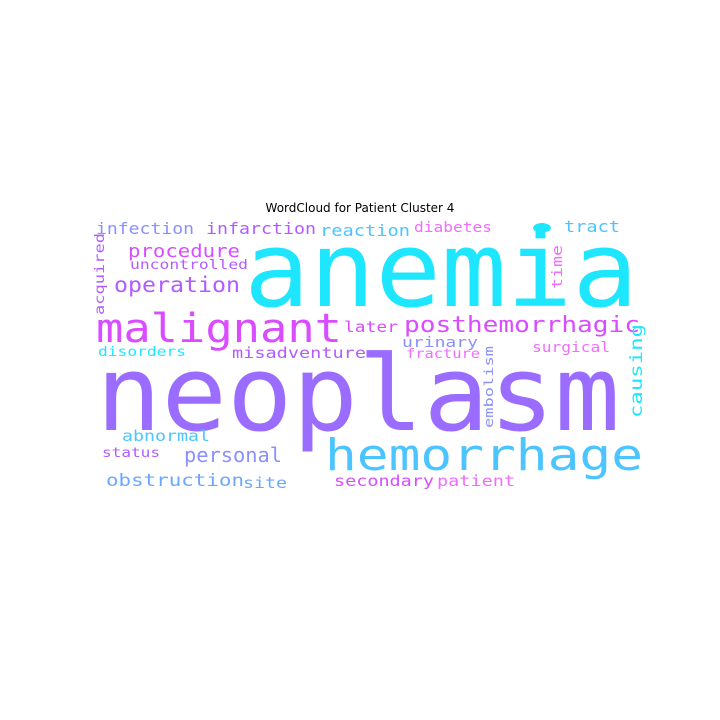 The height and width of the screenshot is (720, 720). I want to click on word-personal: personal, so click(233, 455).